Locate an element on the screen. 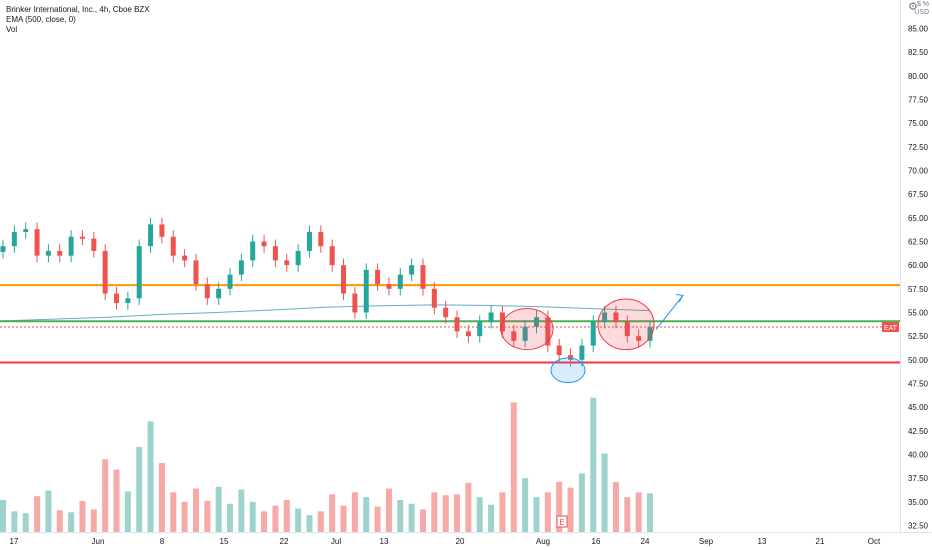 This screenshot has width=932, height=550. y-tick-label: 70.00 is located at coordinates (918, 170).